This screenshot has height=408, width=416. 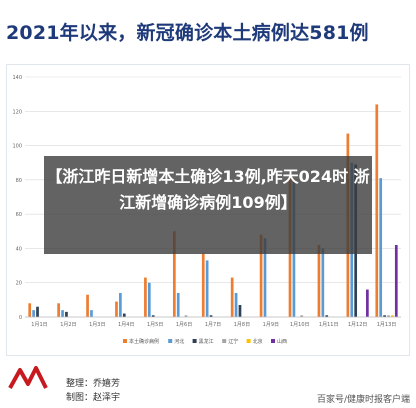 What do you see at coordinates (363, 400) in the screenshot?
I see `source-credit: 百家号/健康时报客户端` at bounding box center [363, 400].